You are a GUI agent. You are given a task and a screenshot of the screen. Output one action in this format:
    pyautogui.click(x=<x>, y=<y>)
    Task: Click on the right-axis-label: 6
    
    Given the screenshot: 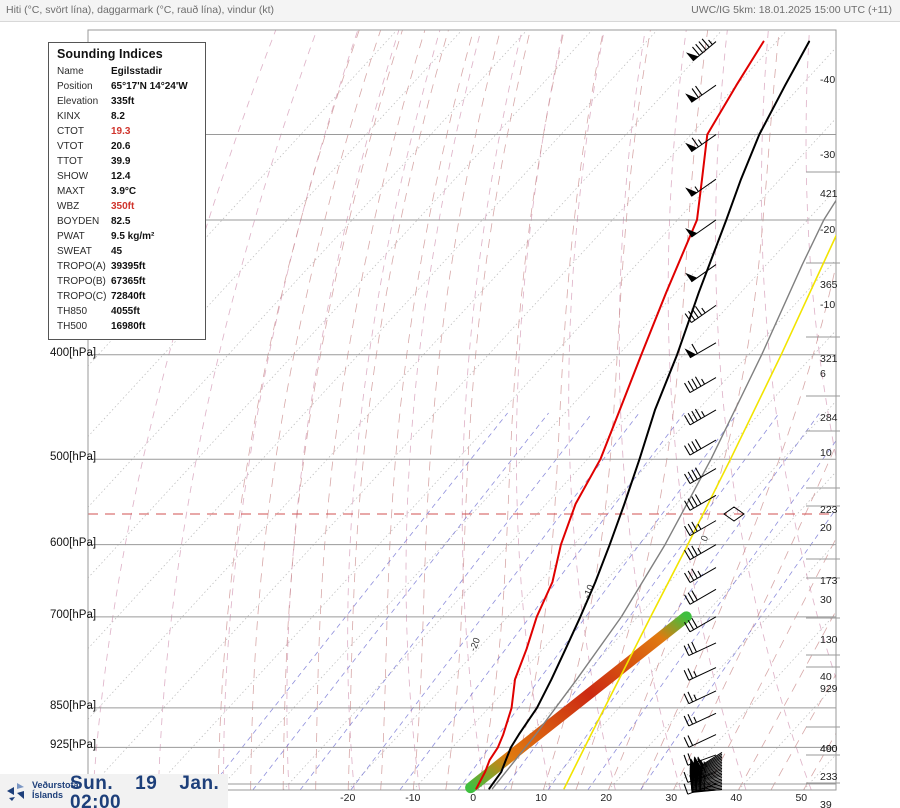 What is the action you would take?
    pyautogui.click(x=823, y=374)
    